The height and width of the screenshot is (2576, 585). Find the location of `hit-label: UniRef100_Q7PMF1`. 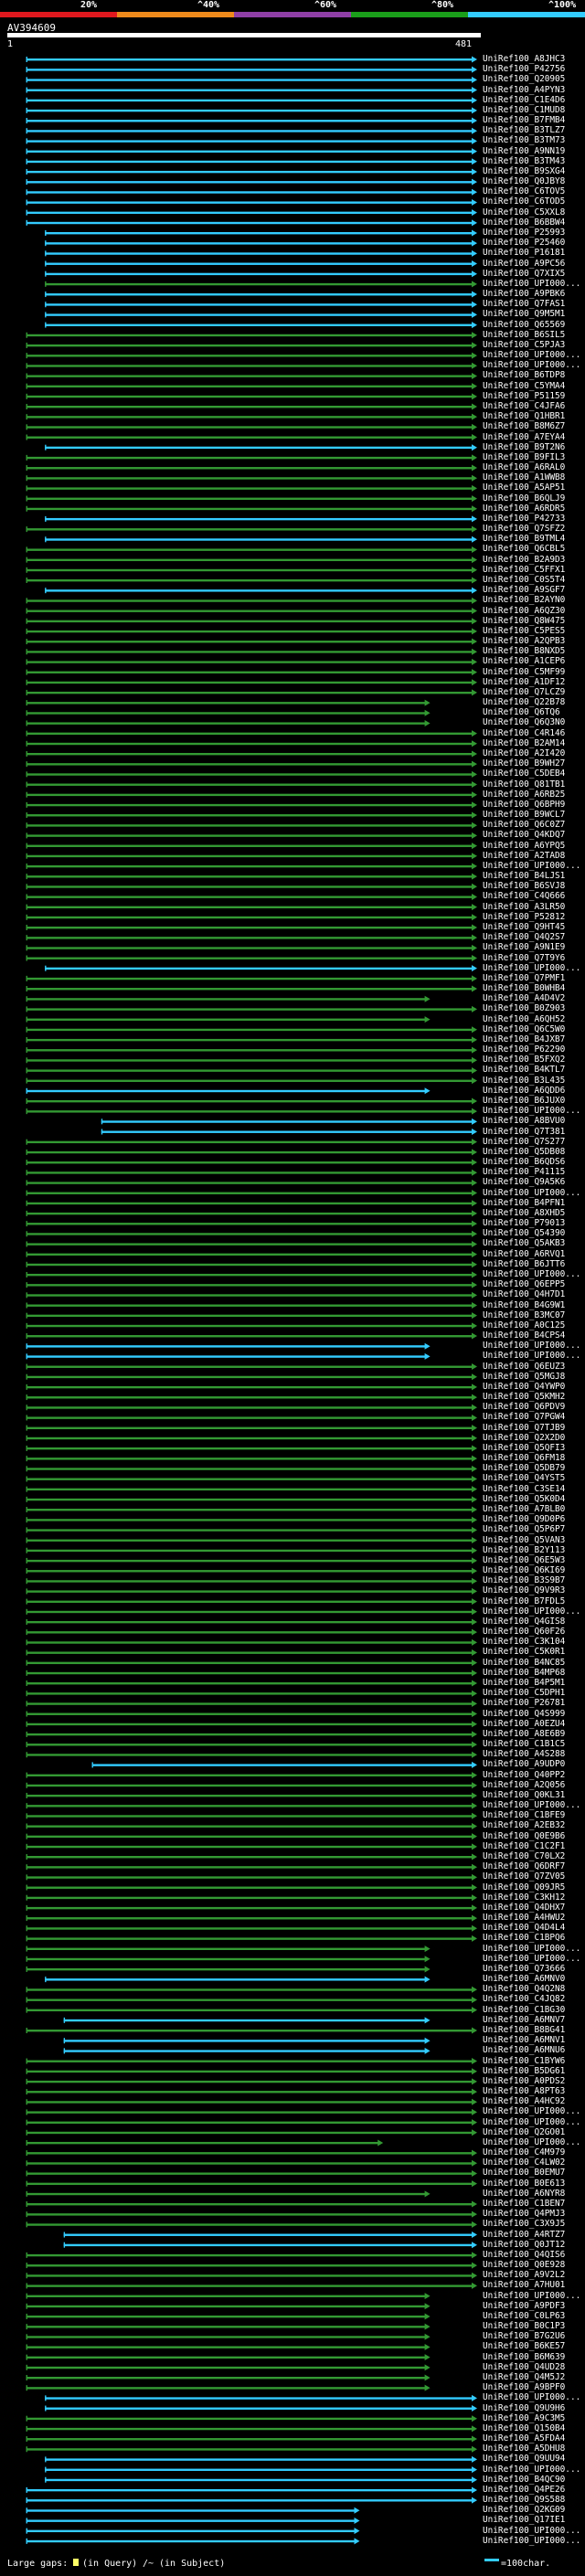

hit-label: UniRef100_Q7PMF1 is located at coordinates (524, 977).